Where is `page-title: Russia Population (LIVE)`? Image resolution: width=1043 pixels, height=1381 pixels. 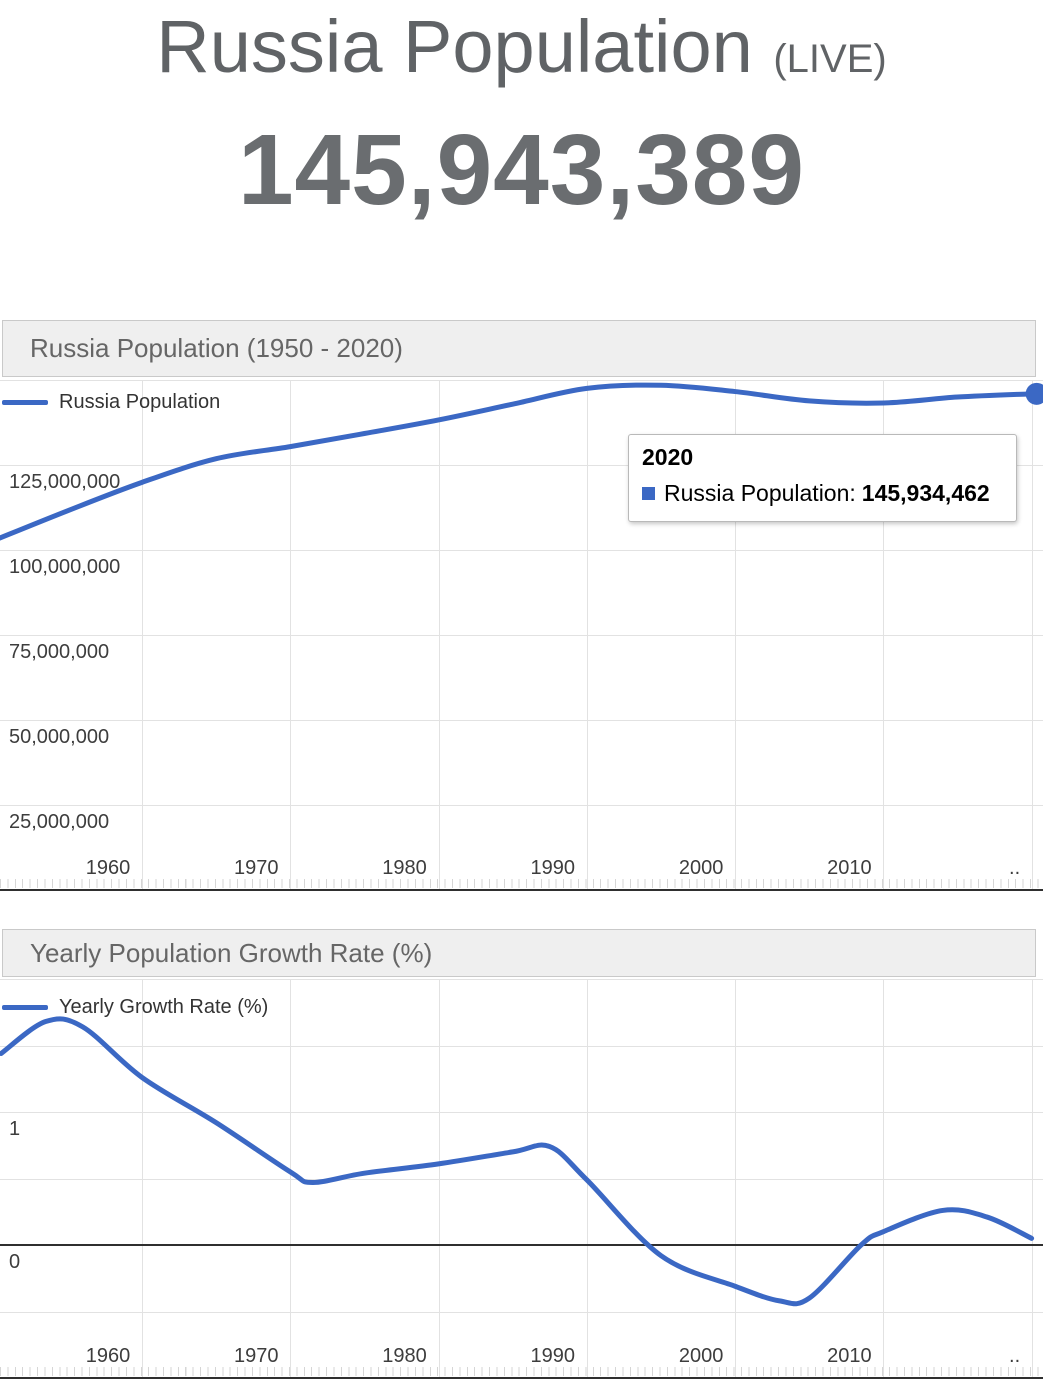
page-title: Russia Population (LIVE) is located at coordinates (521, 53).